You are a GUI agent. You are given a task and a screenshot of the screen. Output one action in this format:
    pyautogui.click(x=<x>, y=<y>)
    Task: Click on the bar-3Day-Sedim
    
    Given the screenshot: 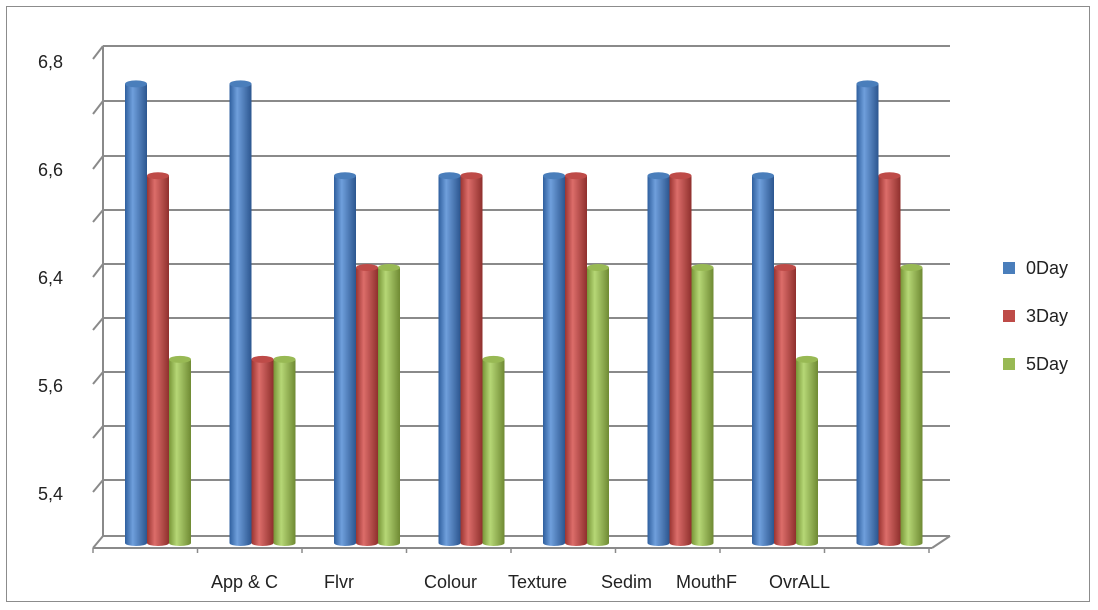 What is the action you would take?
    pyautogui.click(x=576, y=359)
    